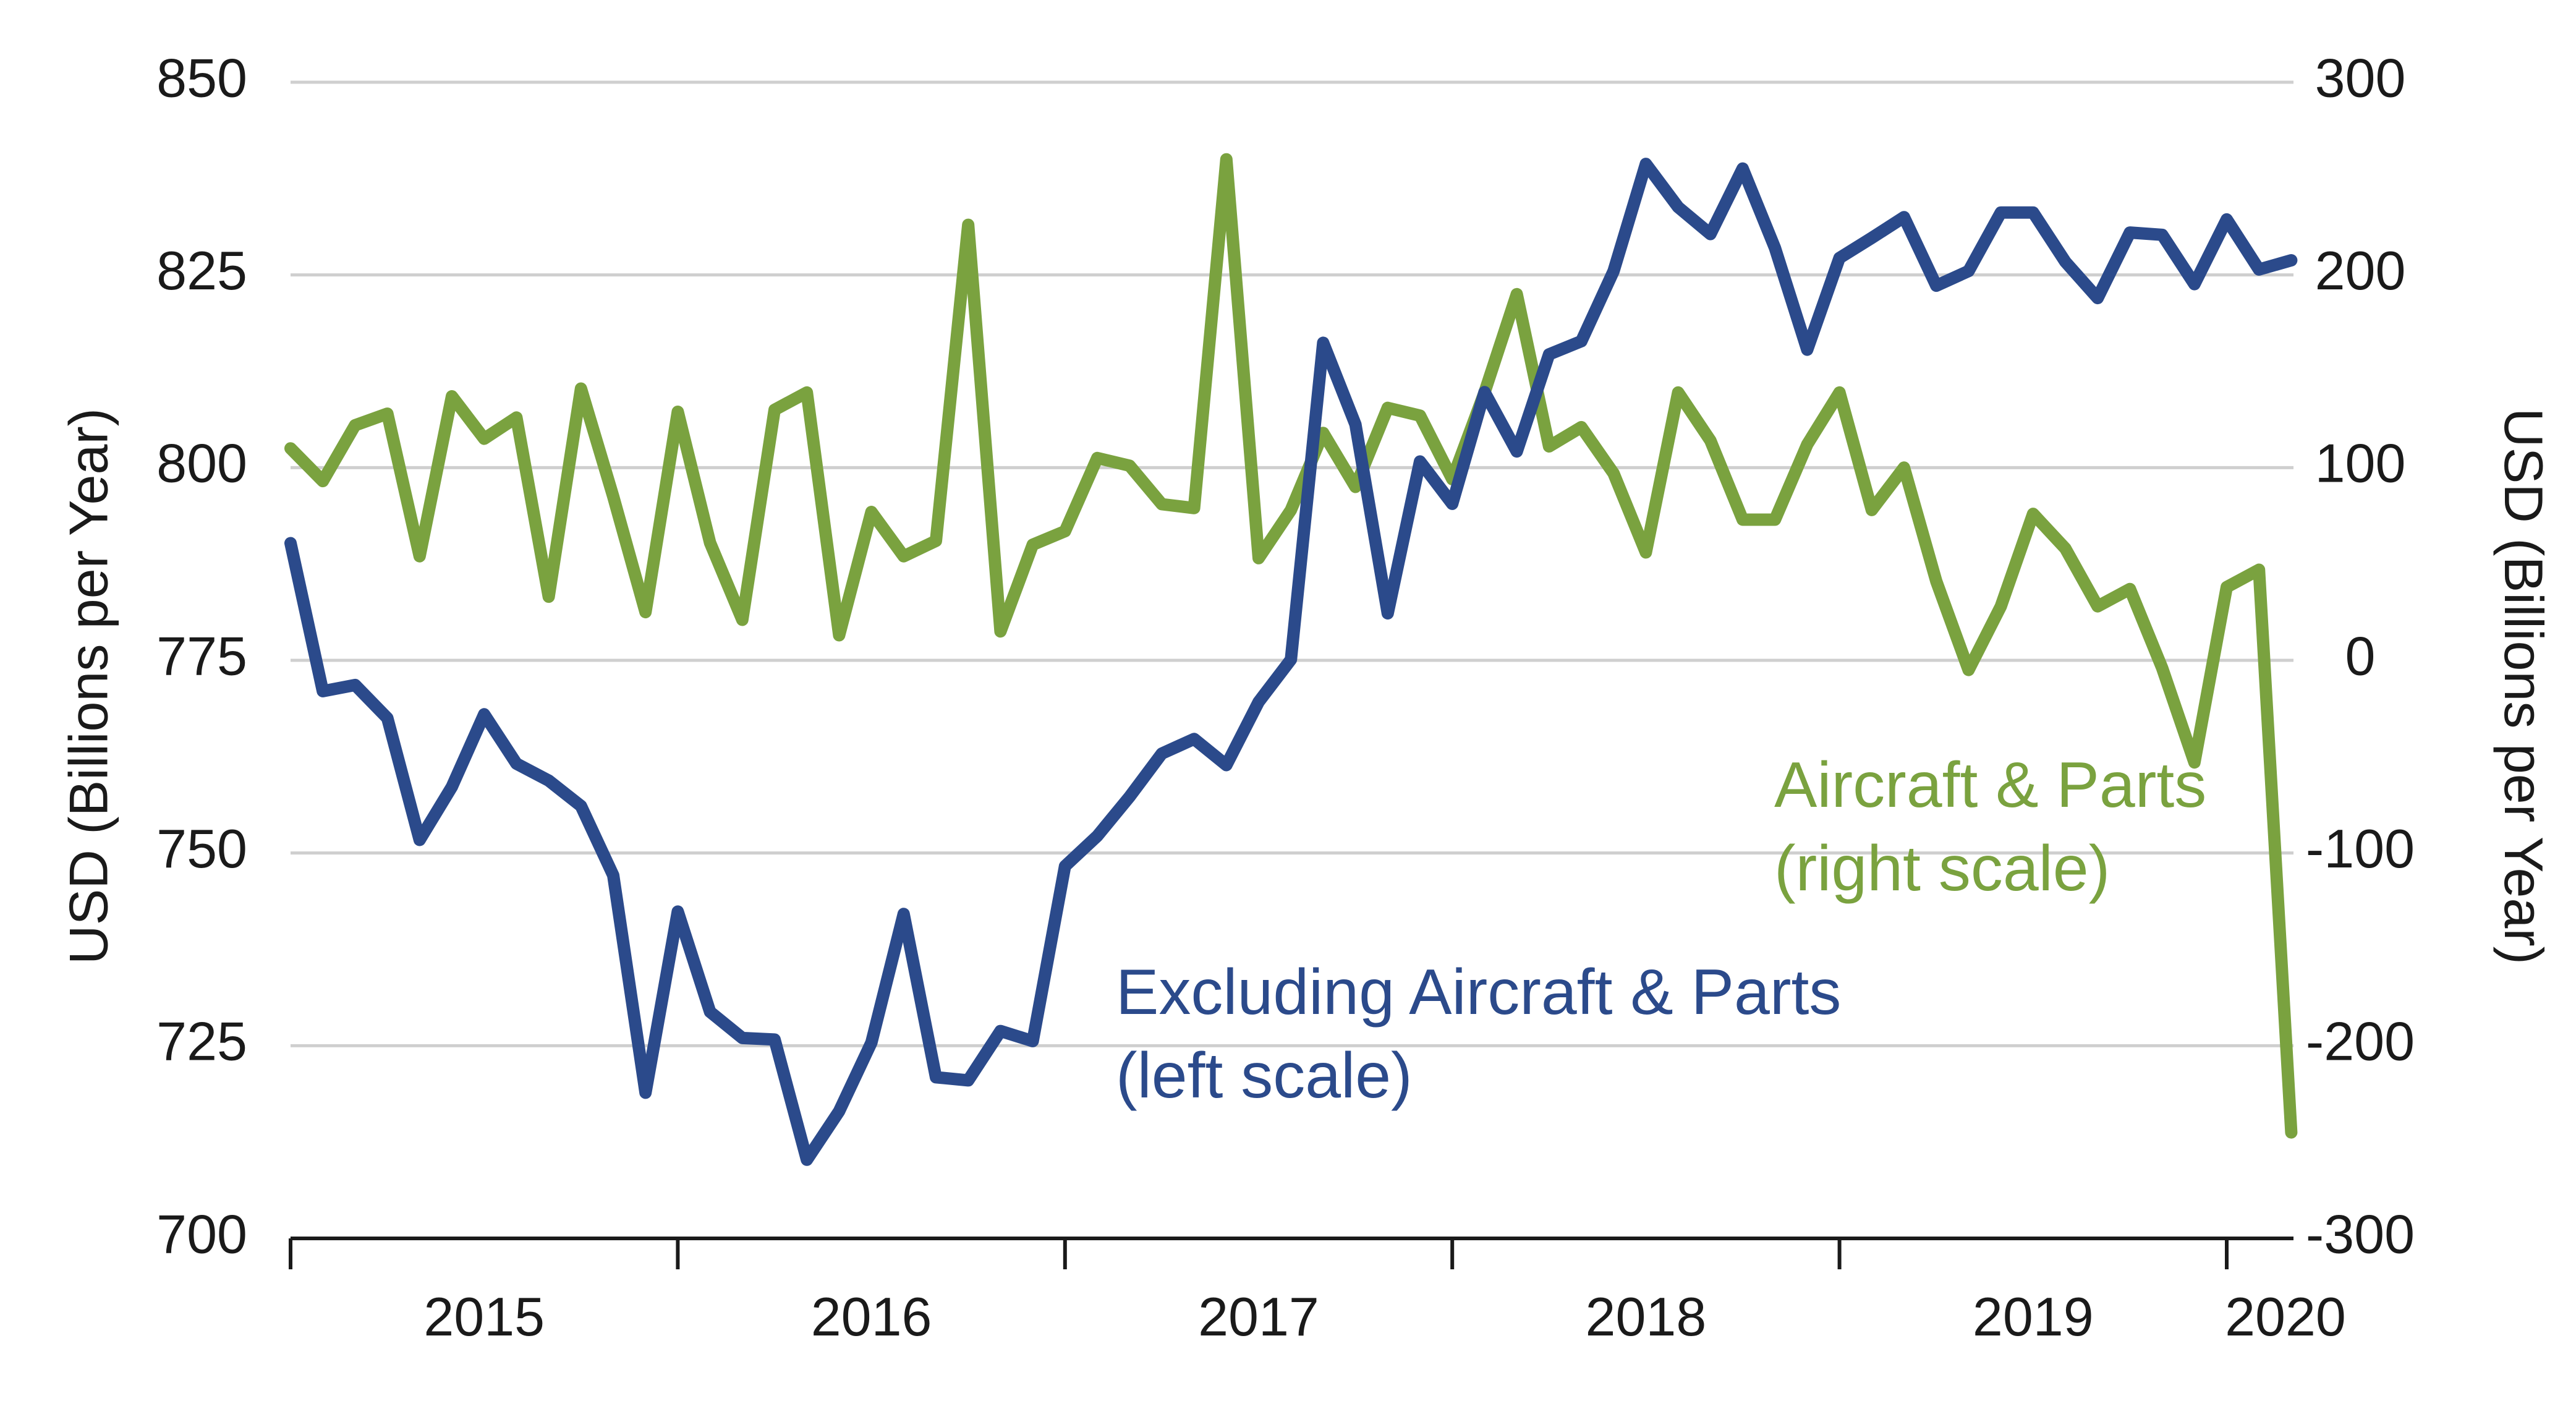 The width and height of the screenshot is (2576, 1401). Describe the element at coordinates (88, 686) in the screenshot. I see `left-axis-title: USD (Billions per Year)` at that location.